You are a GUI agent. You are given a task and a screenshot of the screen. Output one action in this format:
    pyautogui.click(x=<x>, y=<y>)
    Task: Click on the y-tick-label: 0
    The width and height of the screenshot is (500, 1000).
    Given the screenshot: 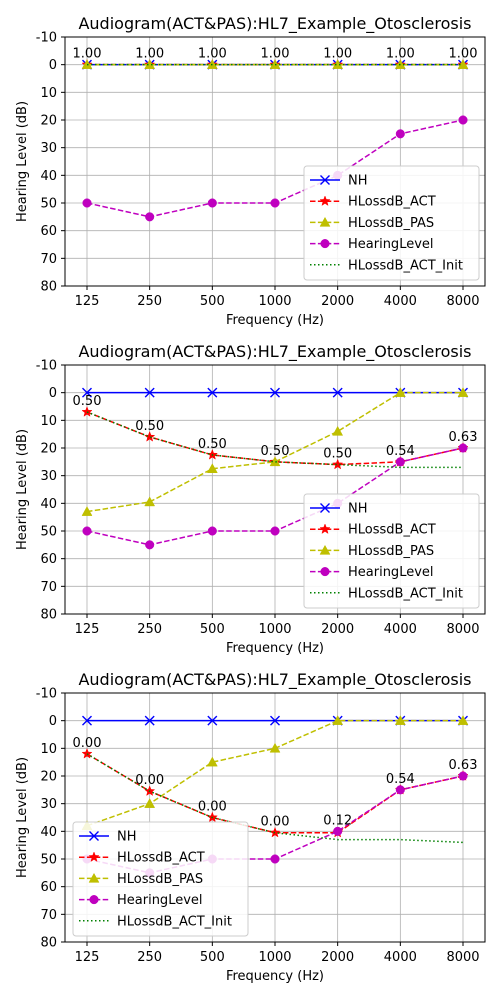 What is the action you would take?
    pyautogui.click(x=53, y=393)
    